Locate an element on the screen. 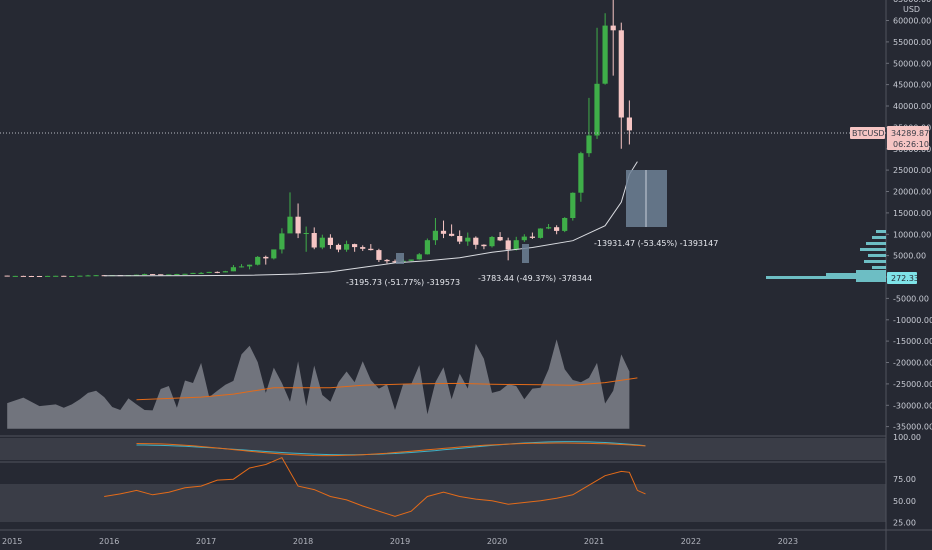 The width and height of the screenshot is (932, 550). price-axis-label: -15000.00 is located at coordinates (912, 341).